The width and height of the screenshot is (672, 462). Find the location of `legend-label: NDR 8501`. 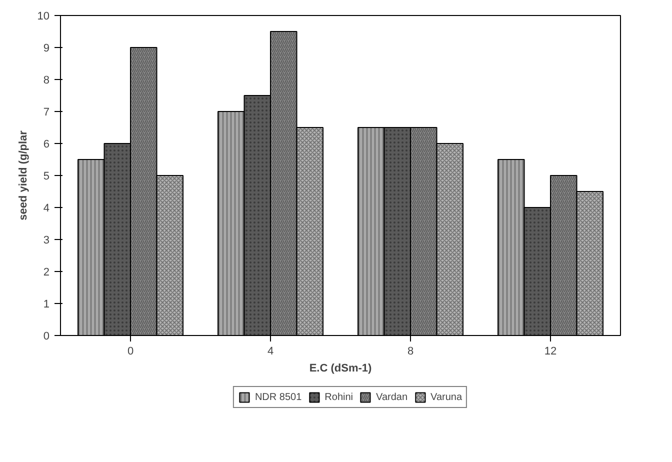

legend-label: NDR 8501 is located at coordinates (278, 397).